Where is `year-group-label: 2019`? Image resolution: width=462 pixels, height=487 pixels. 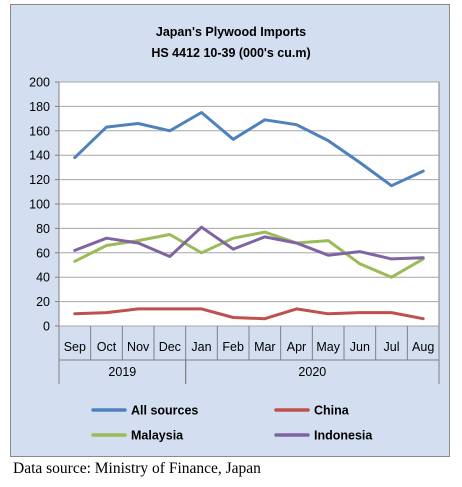
year-group-label: 2019 is located at coordinates (122, 372).